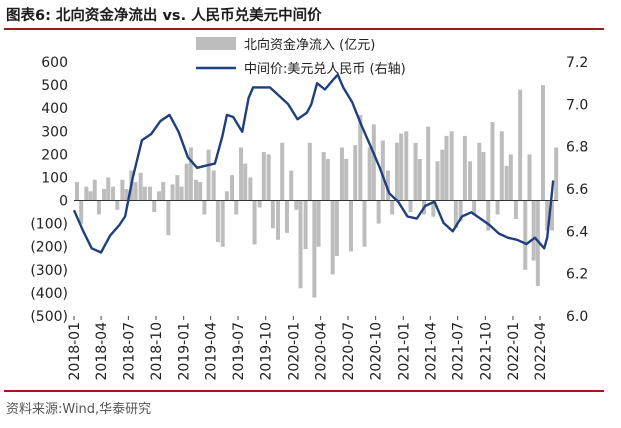 The width and height of the screenshot is (621, 428). Describe the element at coordinates (185, 351) in the screenshot. I see `x-tick-label: 2019-01` at that location.